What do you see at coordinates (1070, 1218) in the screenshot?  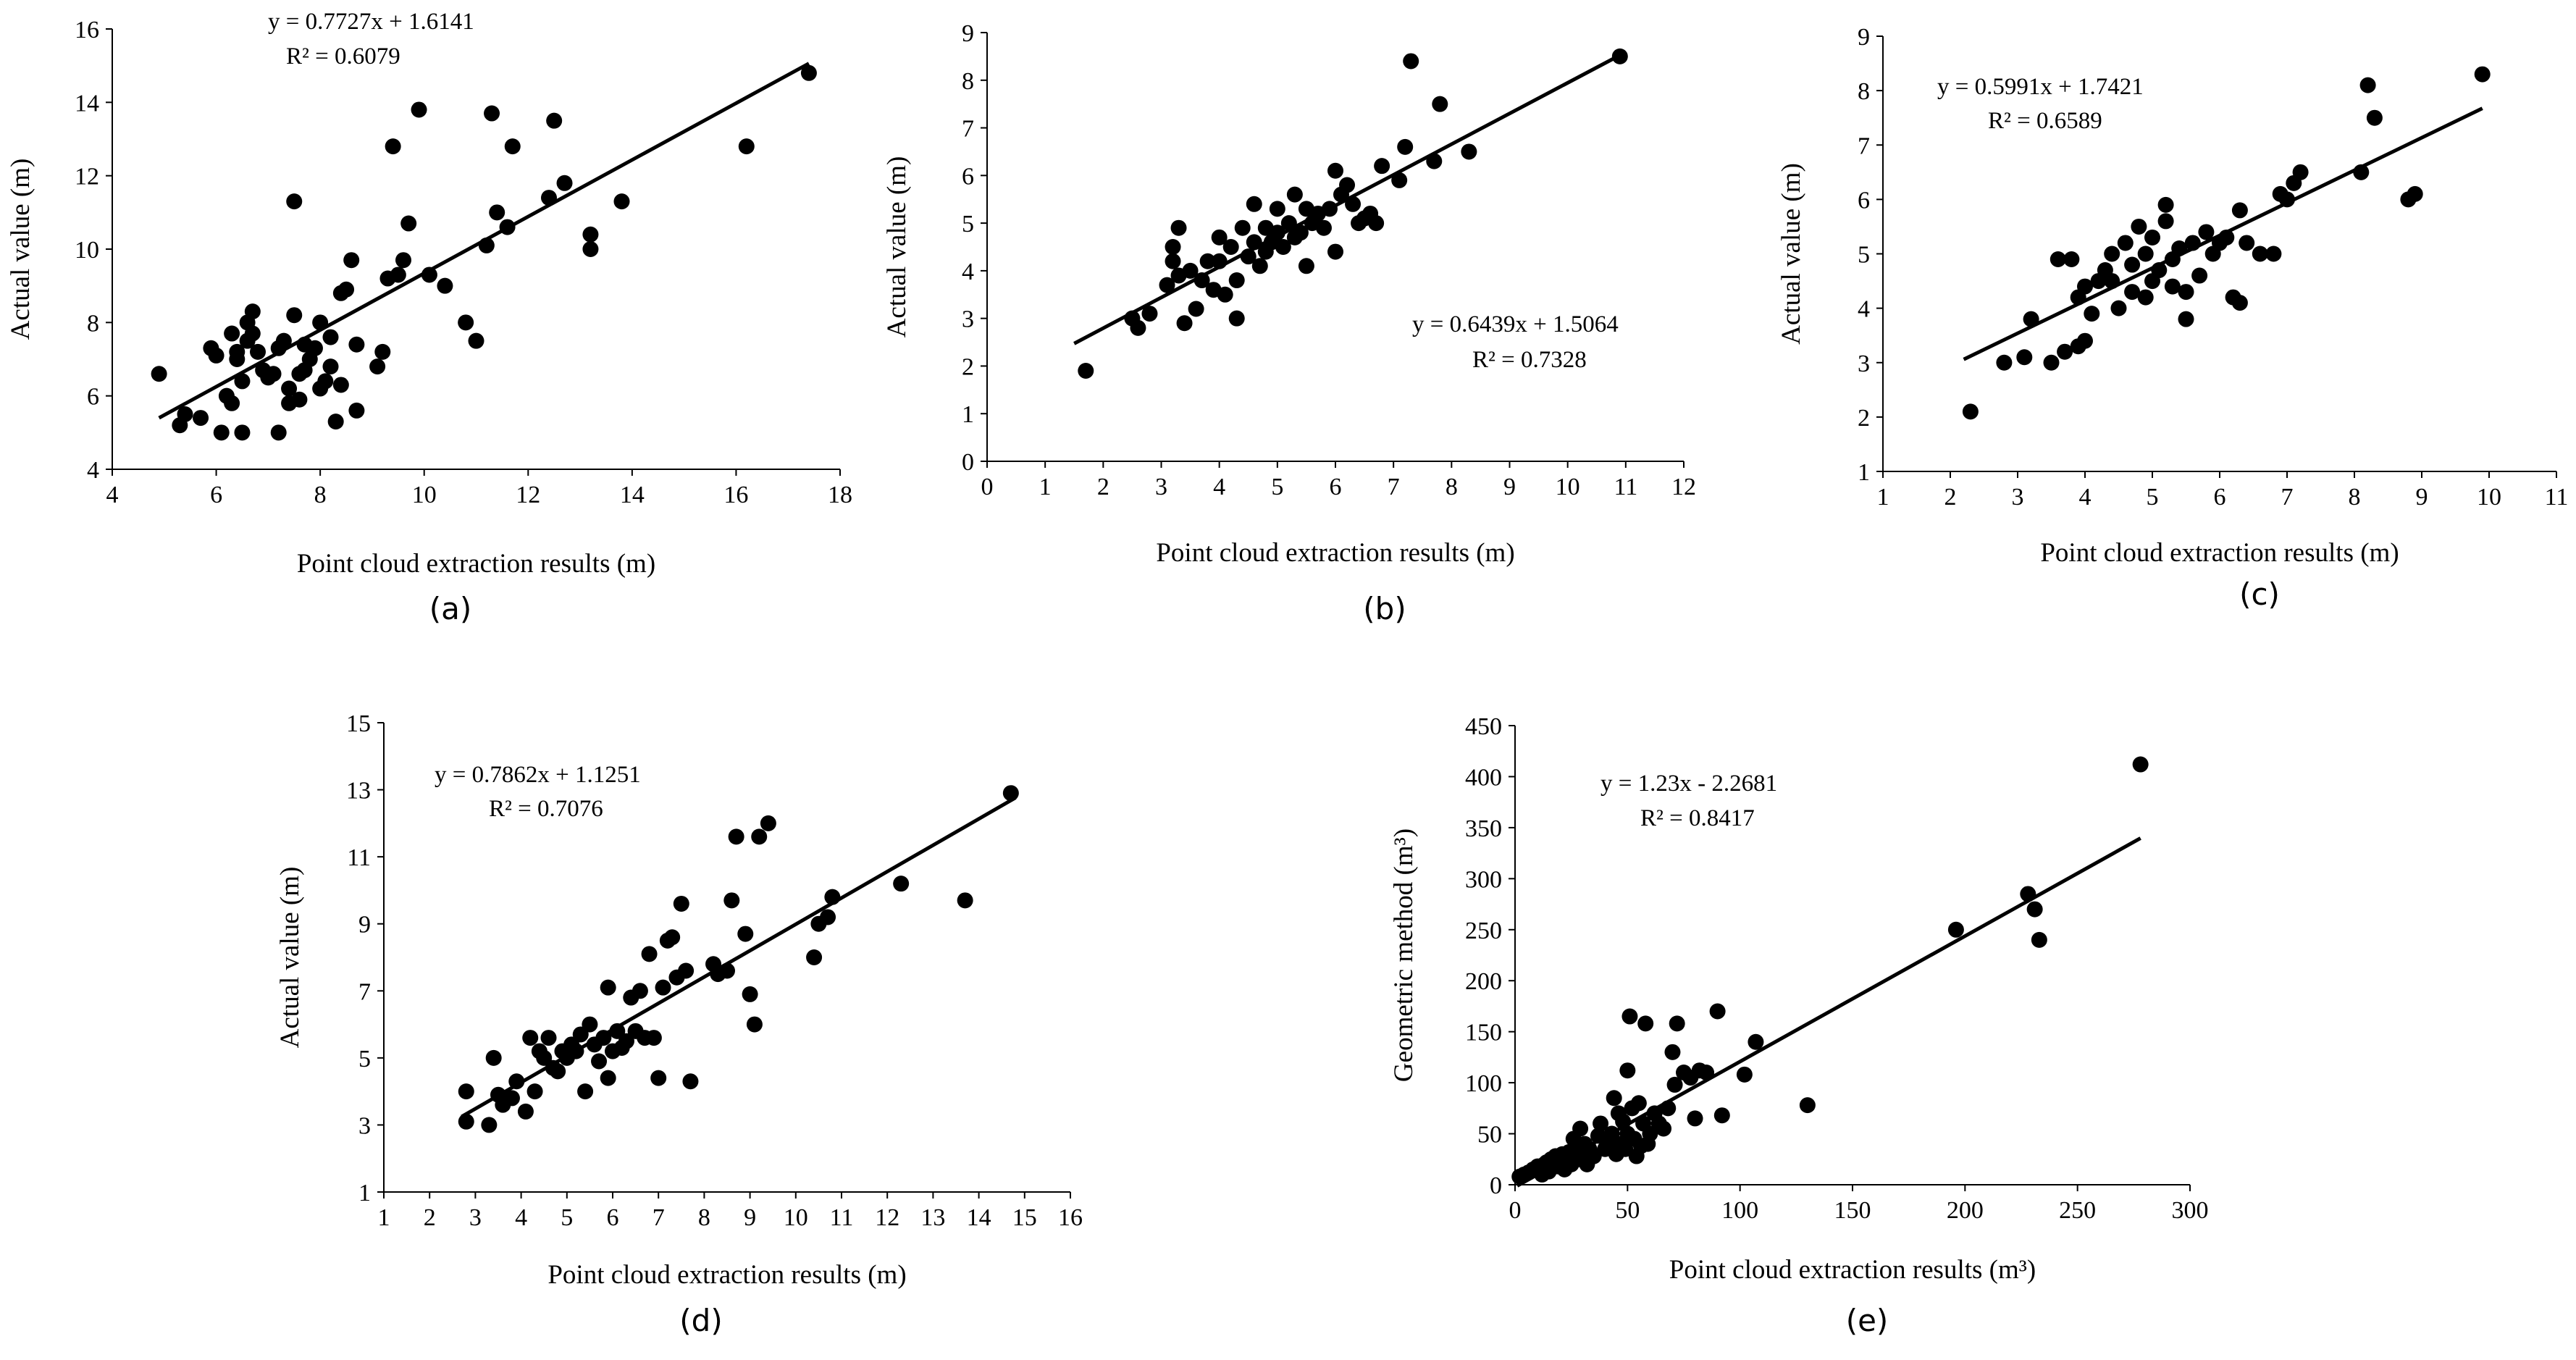 I see `x-tick-label: 16` at bounding box center [1070, 1218].